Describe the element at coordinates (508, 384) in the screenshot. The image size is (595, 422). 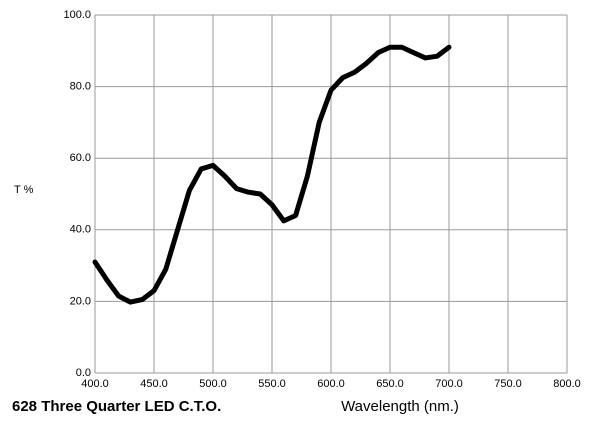
I see `x-tick-label: 750.0` at that location.